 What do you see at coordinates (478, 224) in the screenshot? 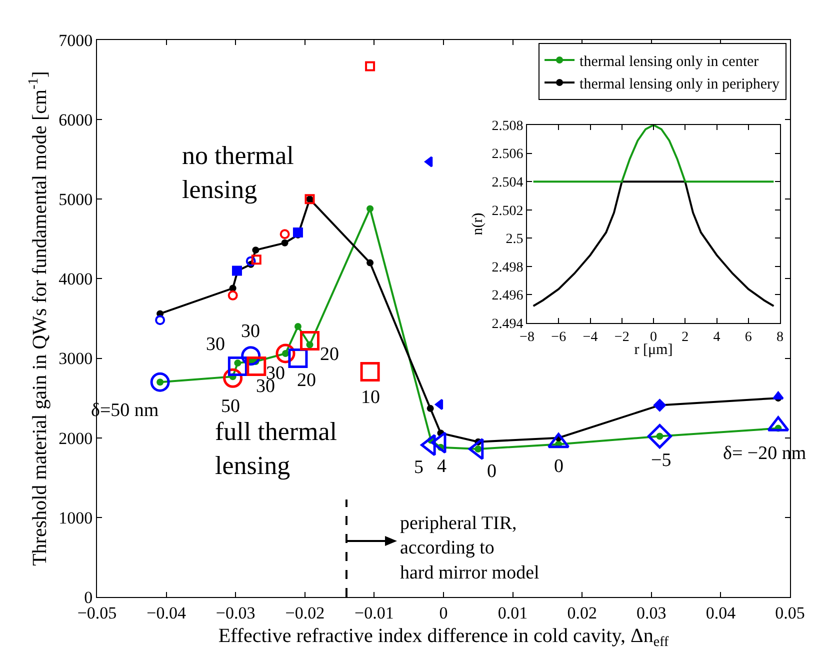
I see `y-axis-title: n(r)` at bounding box center [478, 224].